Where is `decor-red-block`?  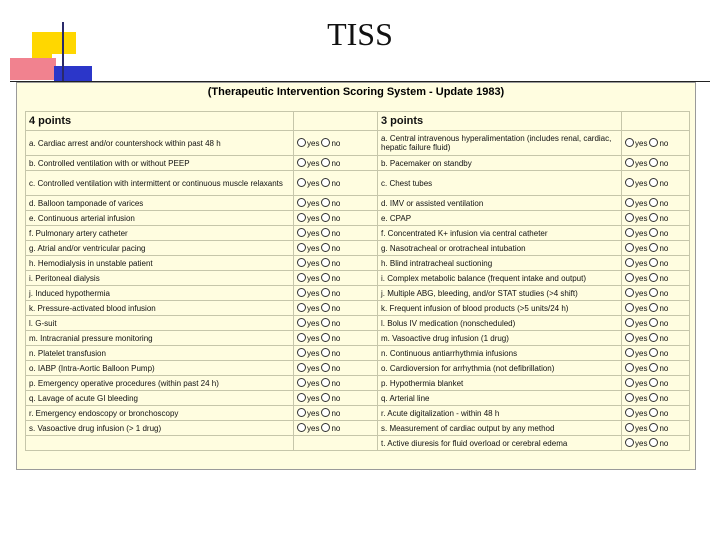 decor-red-block is located at coordinates (33, 69).